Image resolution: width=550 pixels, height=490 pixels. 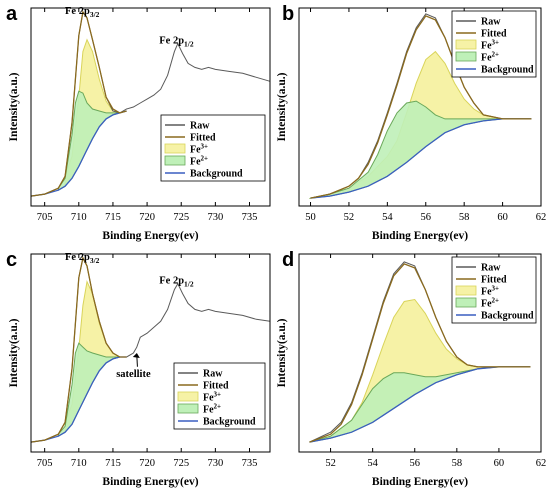 What do you see at coordinates (216, 386) in the screenshot?
I see `legend-label-fitted-c: Fitted` at bounding box center [216, 386].